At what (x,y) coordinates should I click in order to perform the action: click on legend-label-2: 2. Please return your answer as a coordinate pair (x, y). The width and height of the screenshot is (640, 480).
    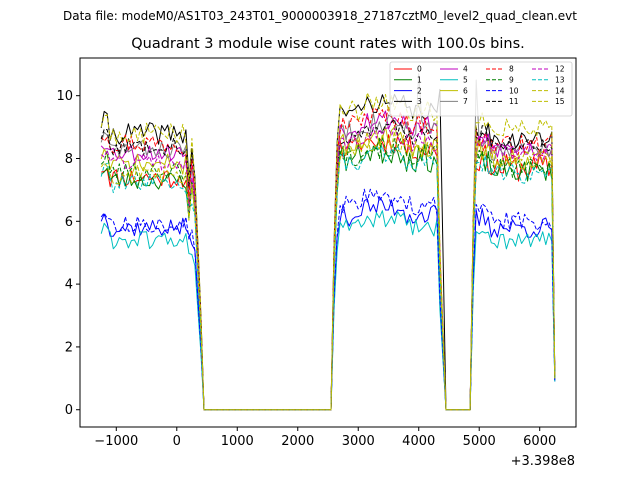
    Looking at the image, I should click on (419, 90).